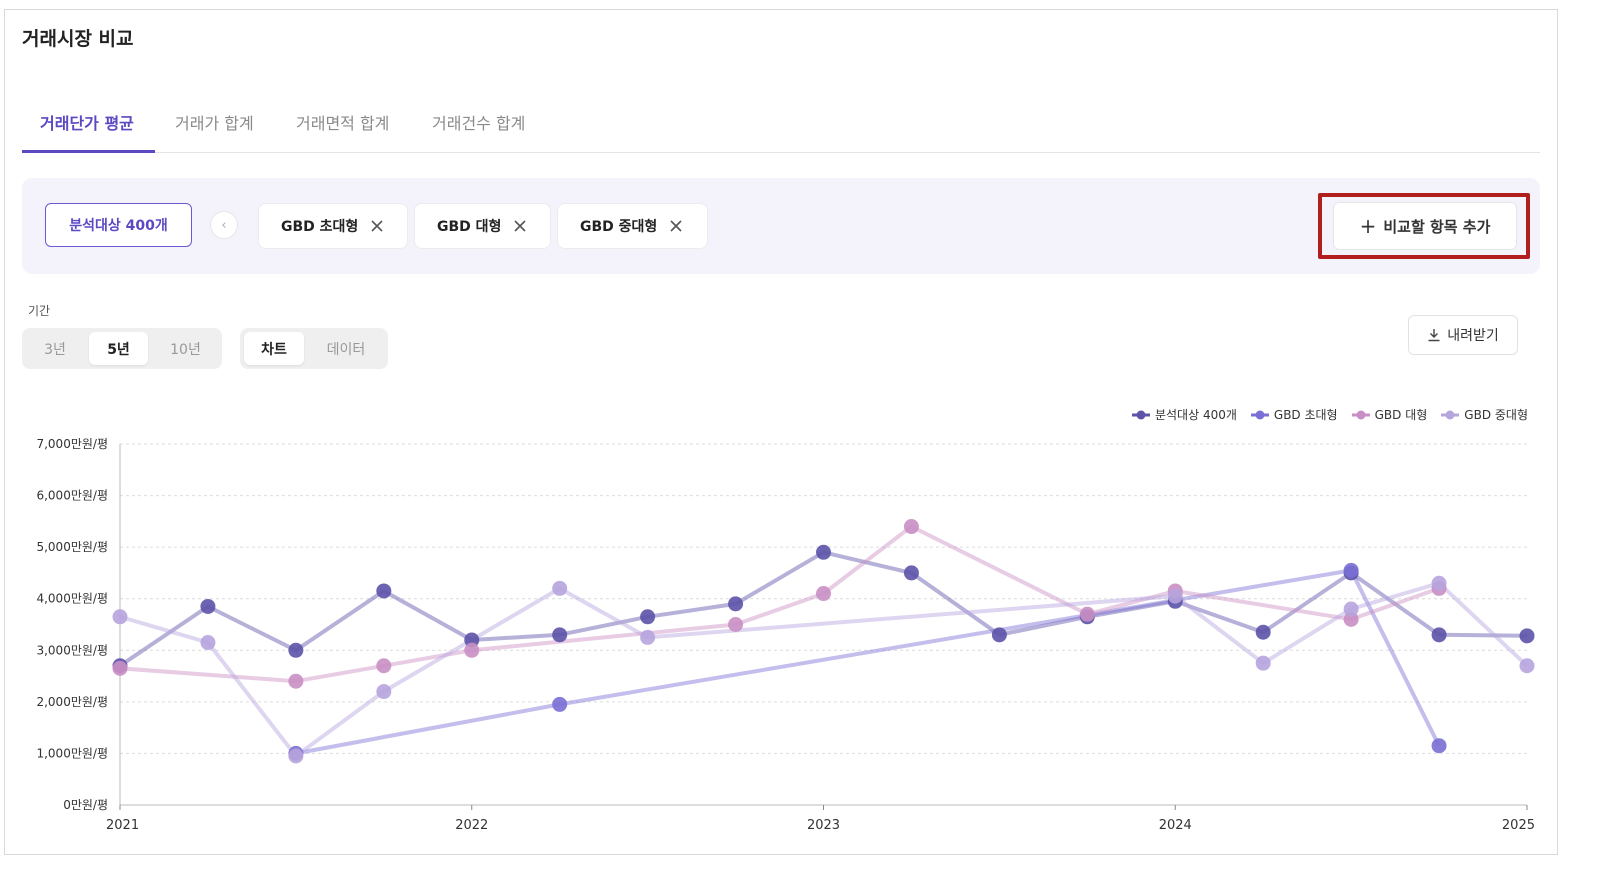 The width and height of the screenshot is (1612, 888). I want to click on period-option-3y: 3년, so click(55, 349).